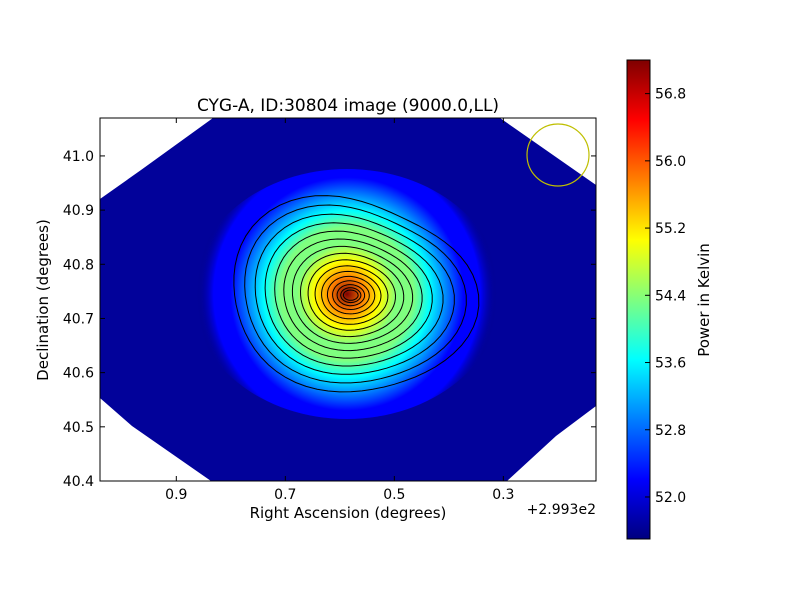 Image resolution: width=800 pixels, height=600 pixels. Describe the element at coordinates (43, 300) in the screenshot. I see `y-axis-label: Declination (degrees)` at that location.